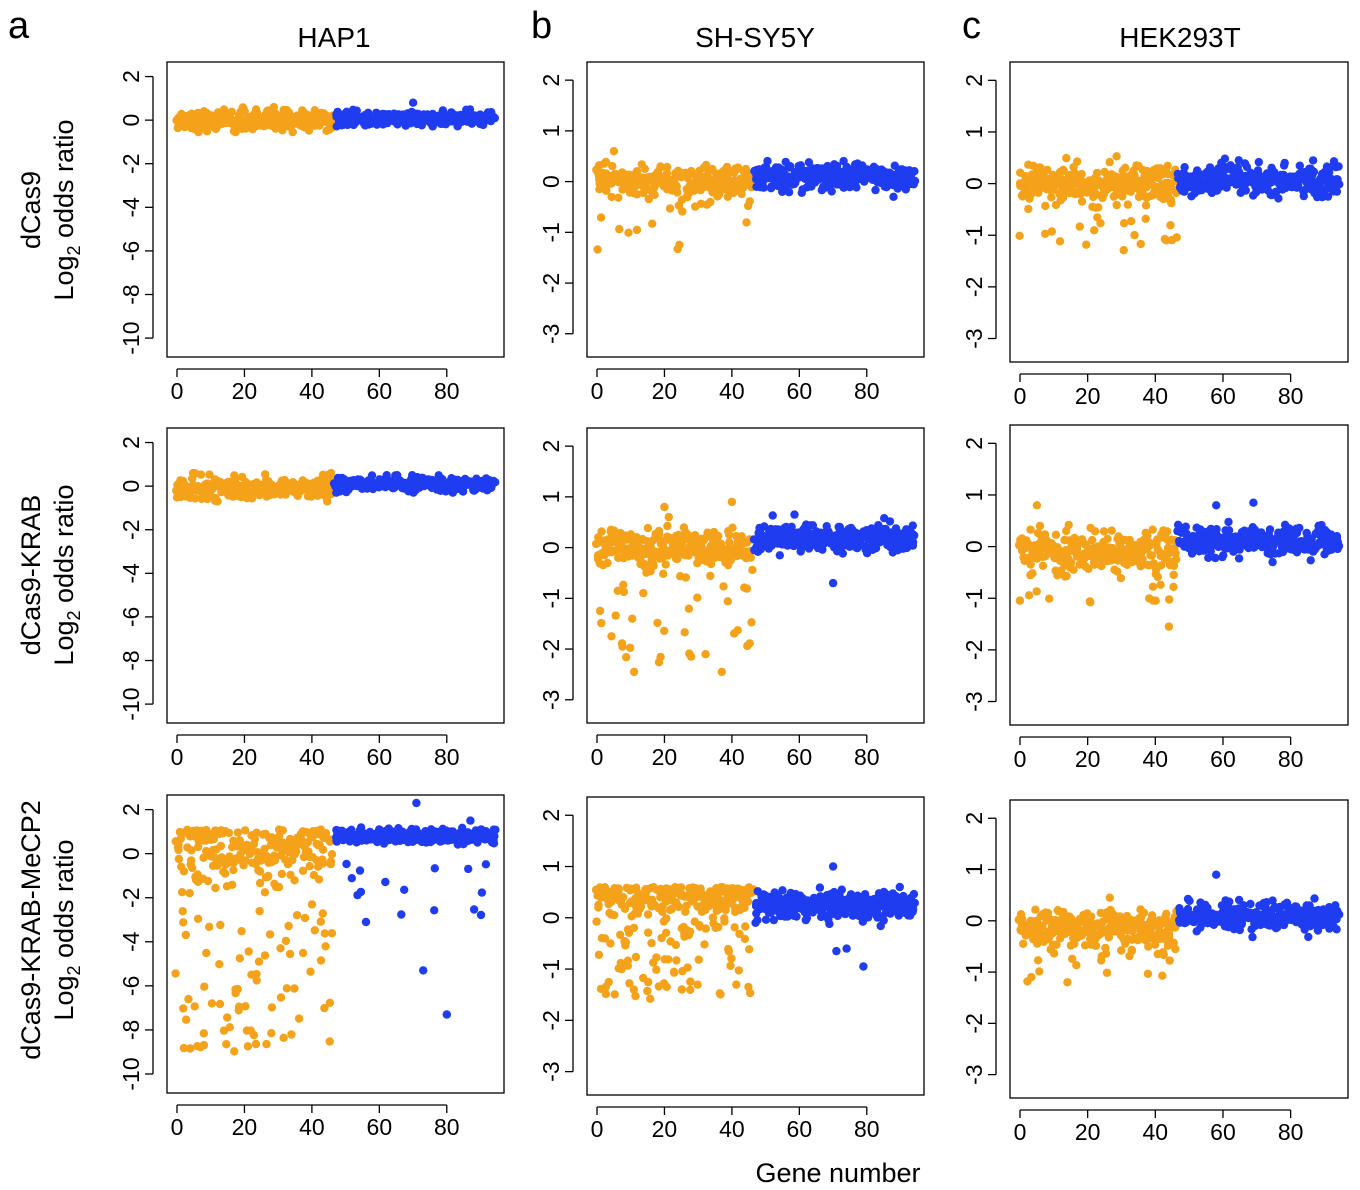 The width and height of the screenshot is (1360, 1190). Describe the element at coordinates (665, 757) in the screenshot. I see `x-tick-label: 20` at that location.